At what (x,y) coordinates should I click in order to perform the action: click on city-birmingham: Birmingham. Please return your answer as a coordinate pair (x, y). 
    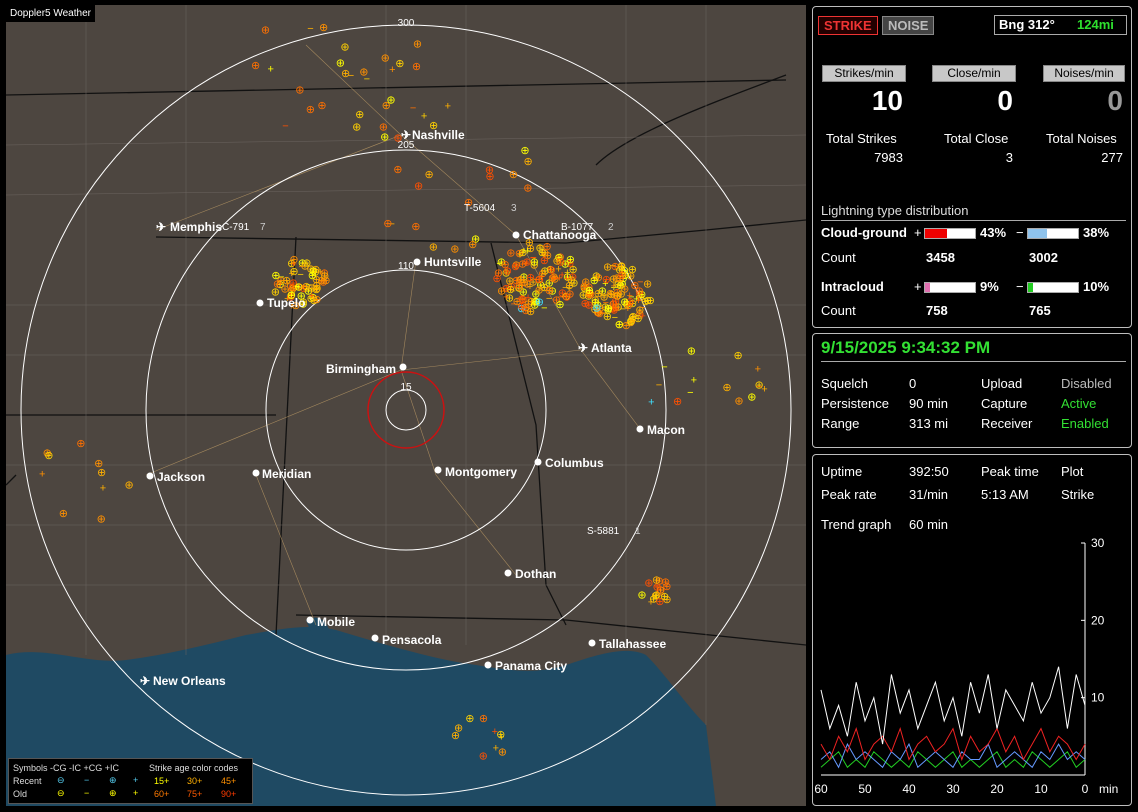
    Looking at the image, I should click on (366, 369).